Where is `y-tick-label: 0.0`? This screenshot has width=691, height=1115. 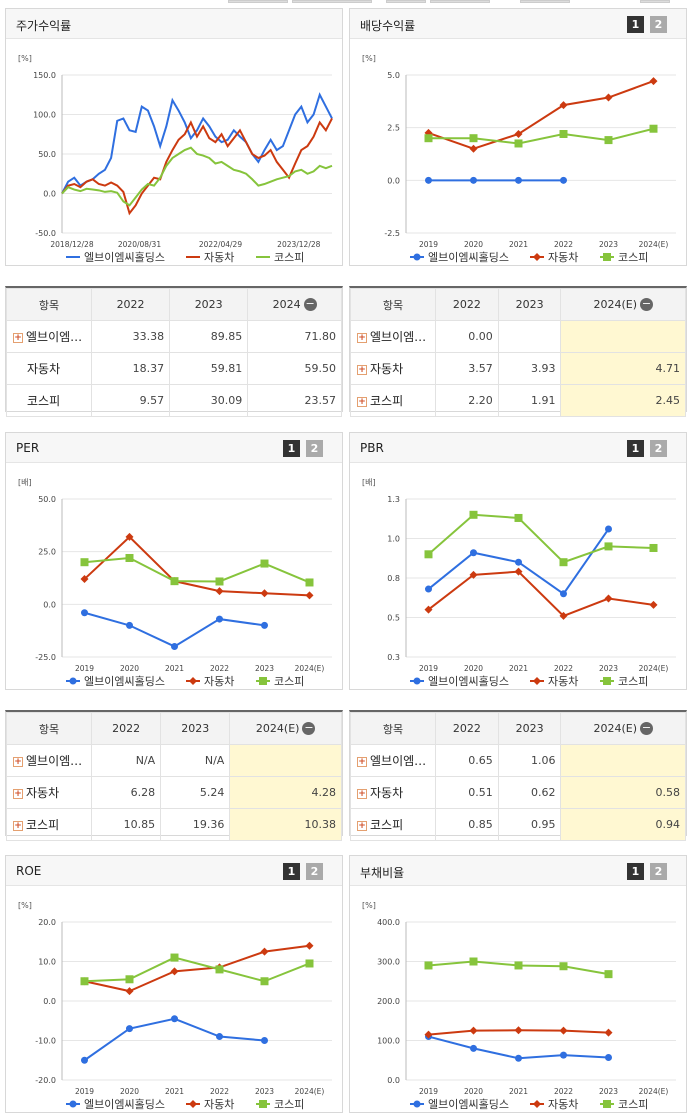 y-tick-label: 0.0 is located at coordinates (49, 194).